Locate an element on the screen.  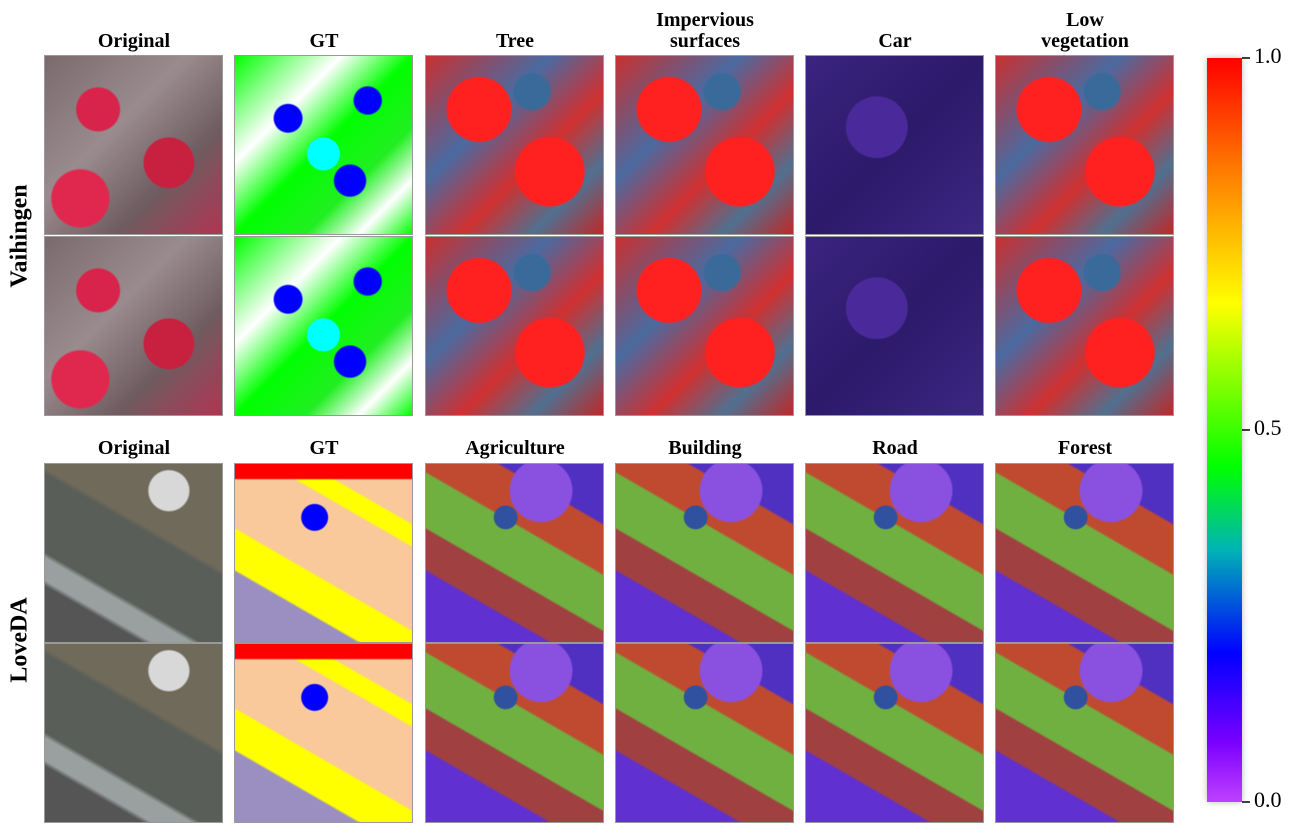
row-label: Vaihingen is located at coordinates (19, 236).